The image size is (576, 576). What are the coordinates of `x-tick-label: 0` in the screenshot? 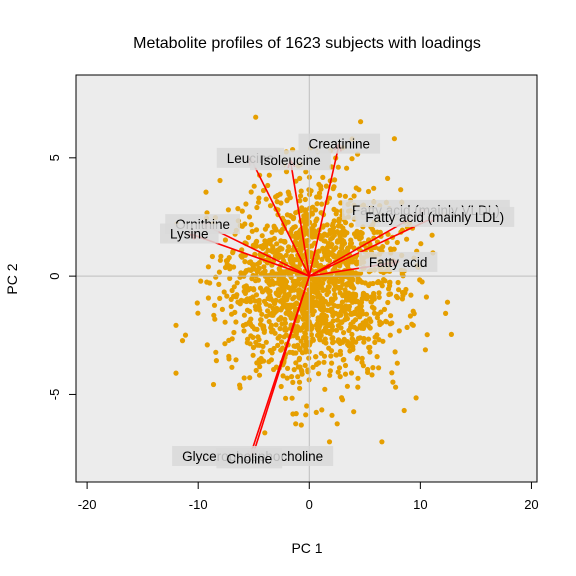 It's located at (309, 504).